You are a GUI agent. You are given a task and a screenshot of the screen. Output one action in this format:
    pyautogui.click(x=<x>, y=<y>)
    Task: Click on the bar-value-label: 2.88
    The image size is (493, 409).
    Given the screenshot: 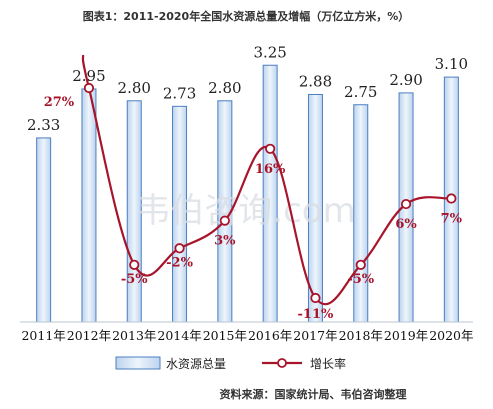 What is the action you would take?
    pyautogui.click(x=315, y=81)
    